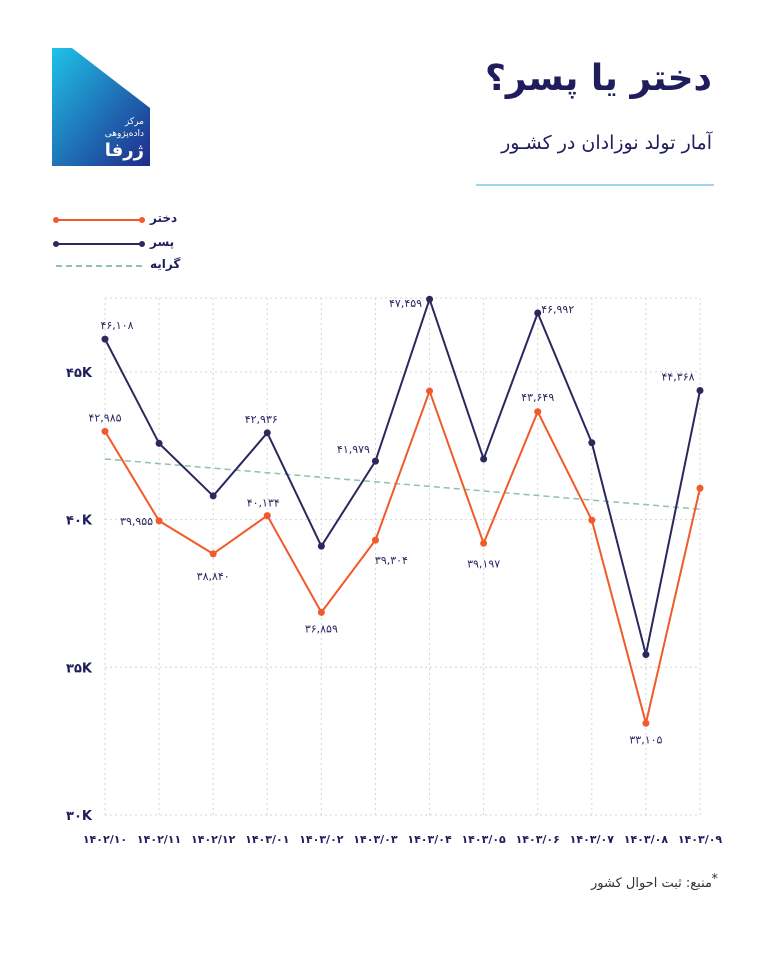 The width and height of the screenshot is (768, 960). I want to click on x-tick-label: ۱۴۰۳/۰۹, so click(700, 839).